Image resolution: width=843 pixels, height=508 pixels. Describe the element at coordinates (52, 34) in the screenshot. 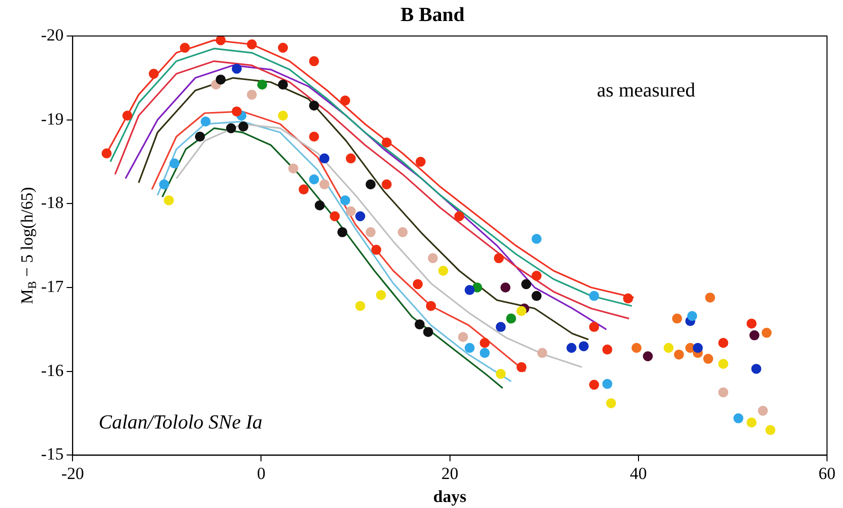

I see `y-tick-label: -20` at that location.